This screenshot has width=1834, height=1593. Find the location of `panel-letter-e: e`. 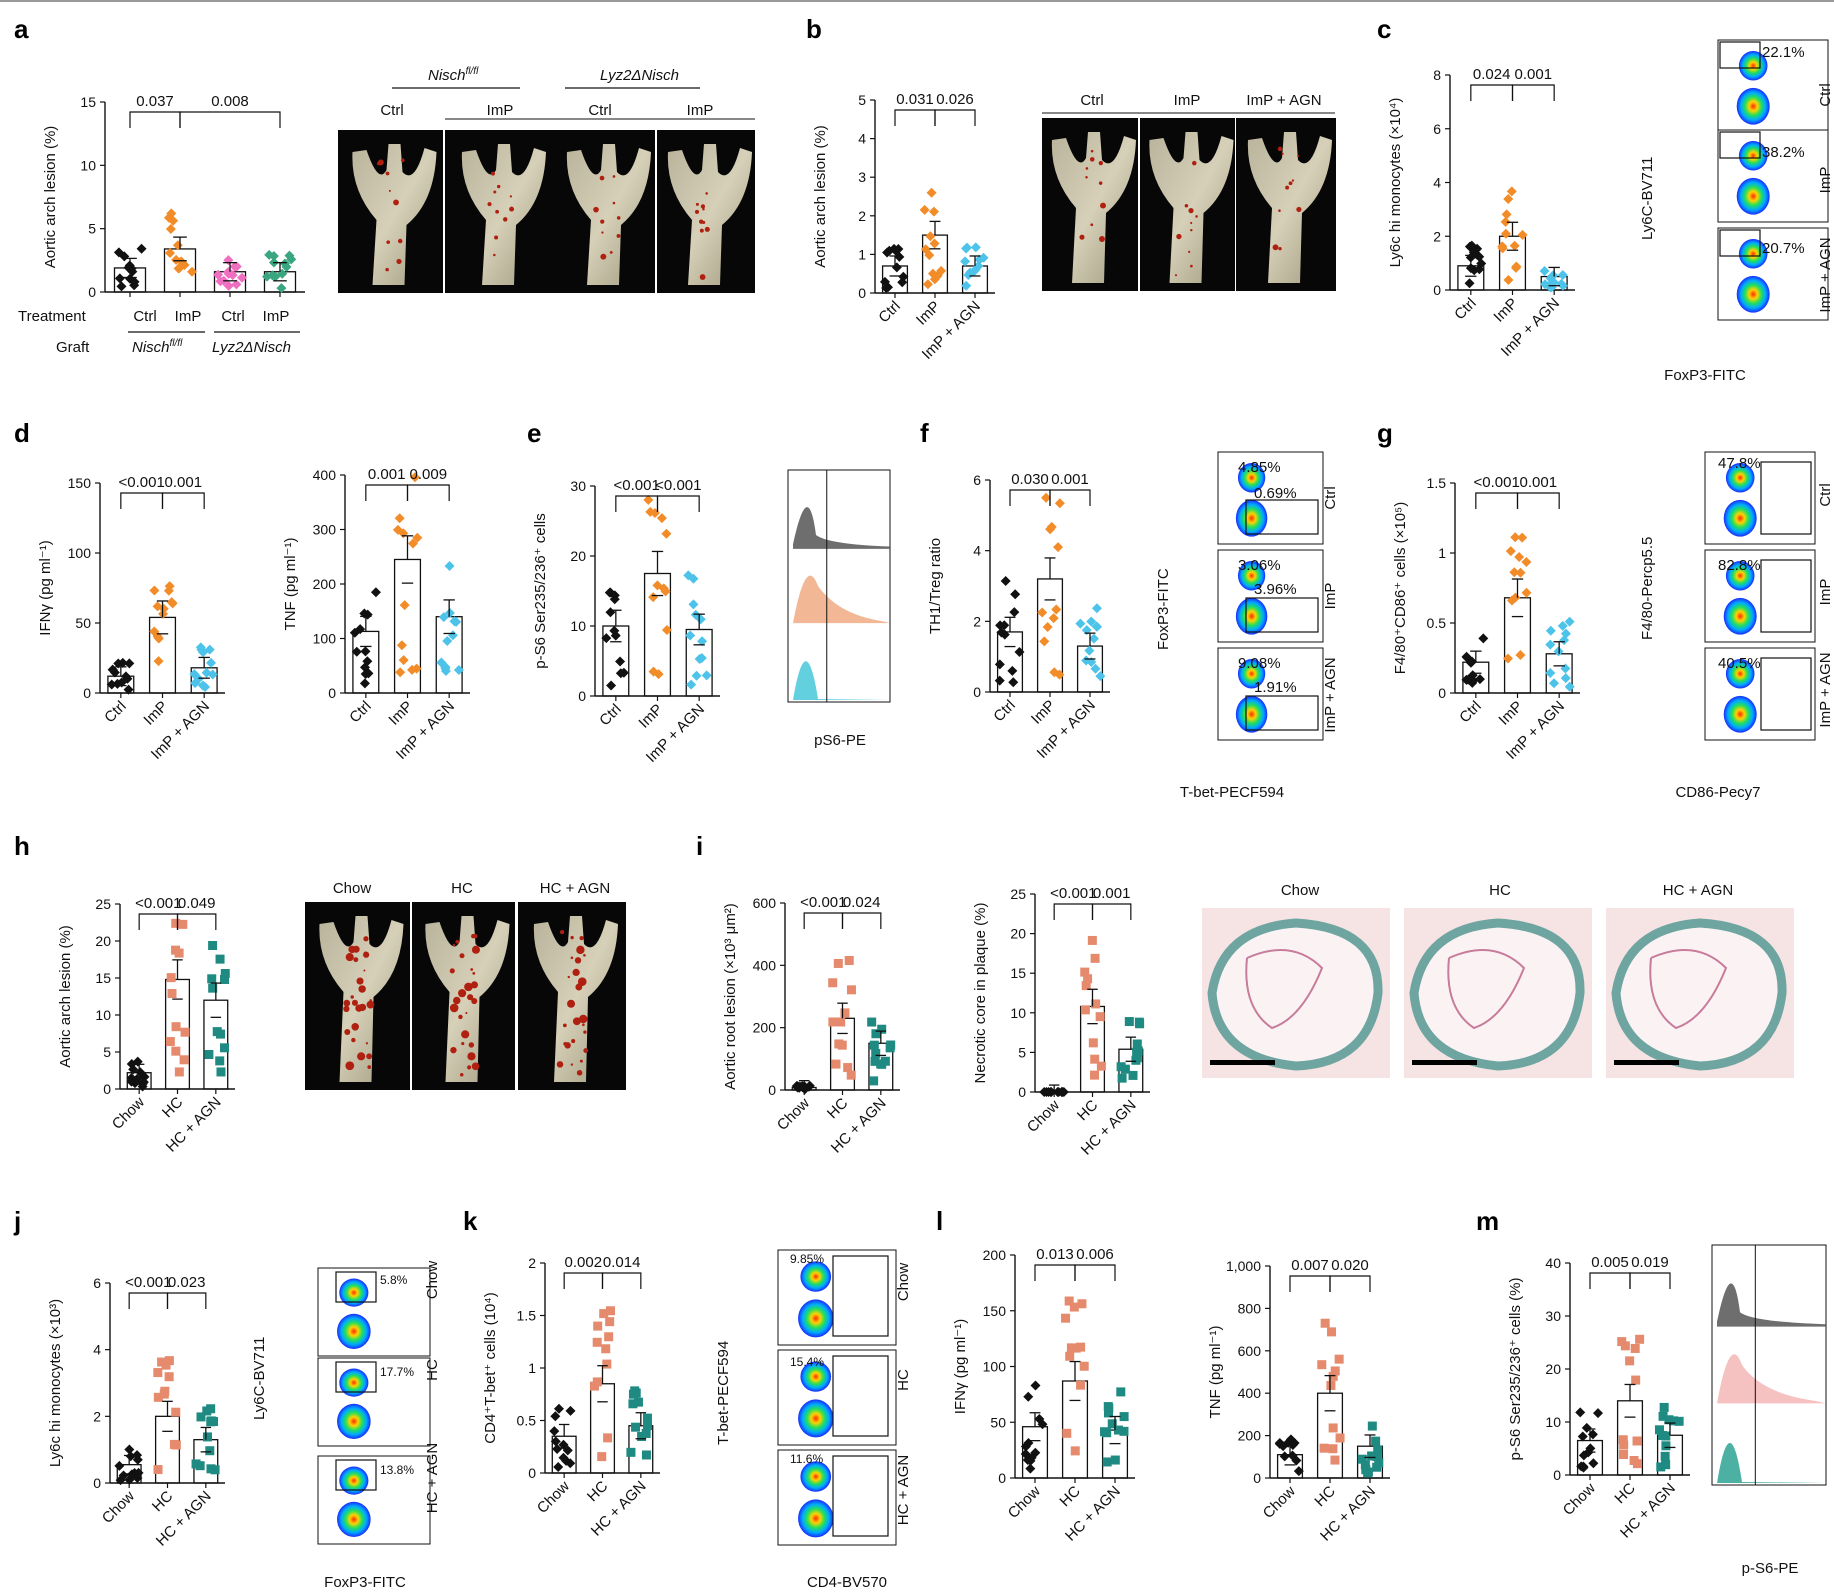

panel-letter-e: e is located at coordinates (534, 433).